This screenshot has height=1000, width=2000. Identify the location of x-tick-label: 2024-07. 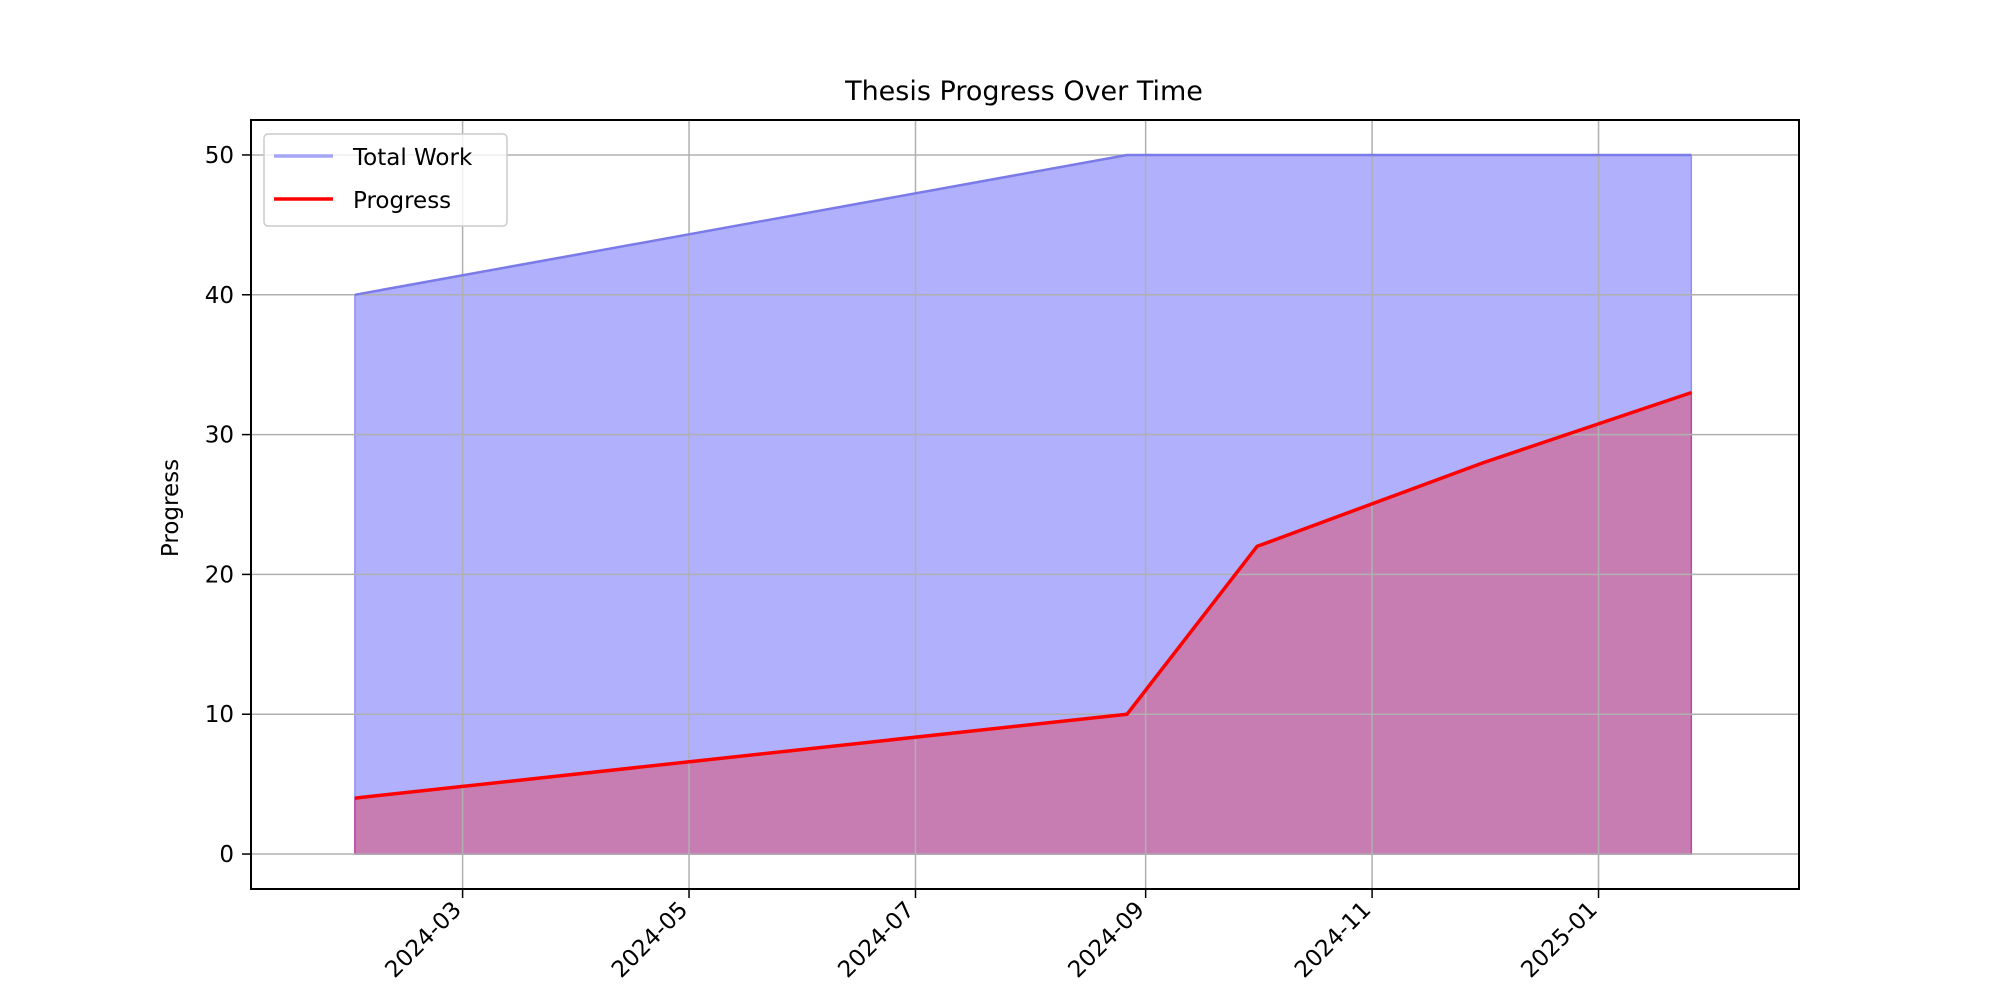
(876, 940).